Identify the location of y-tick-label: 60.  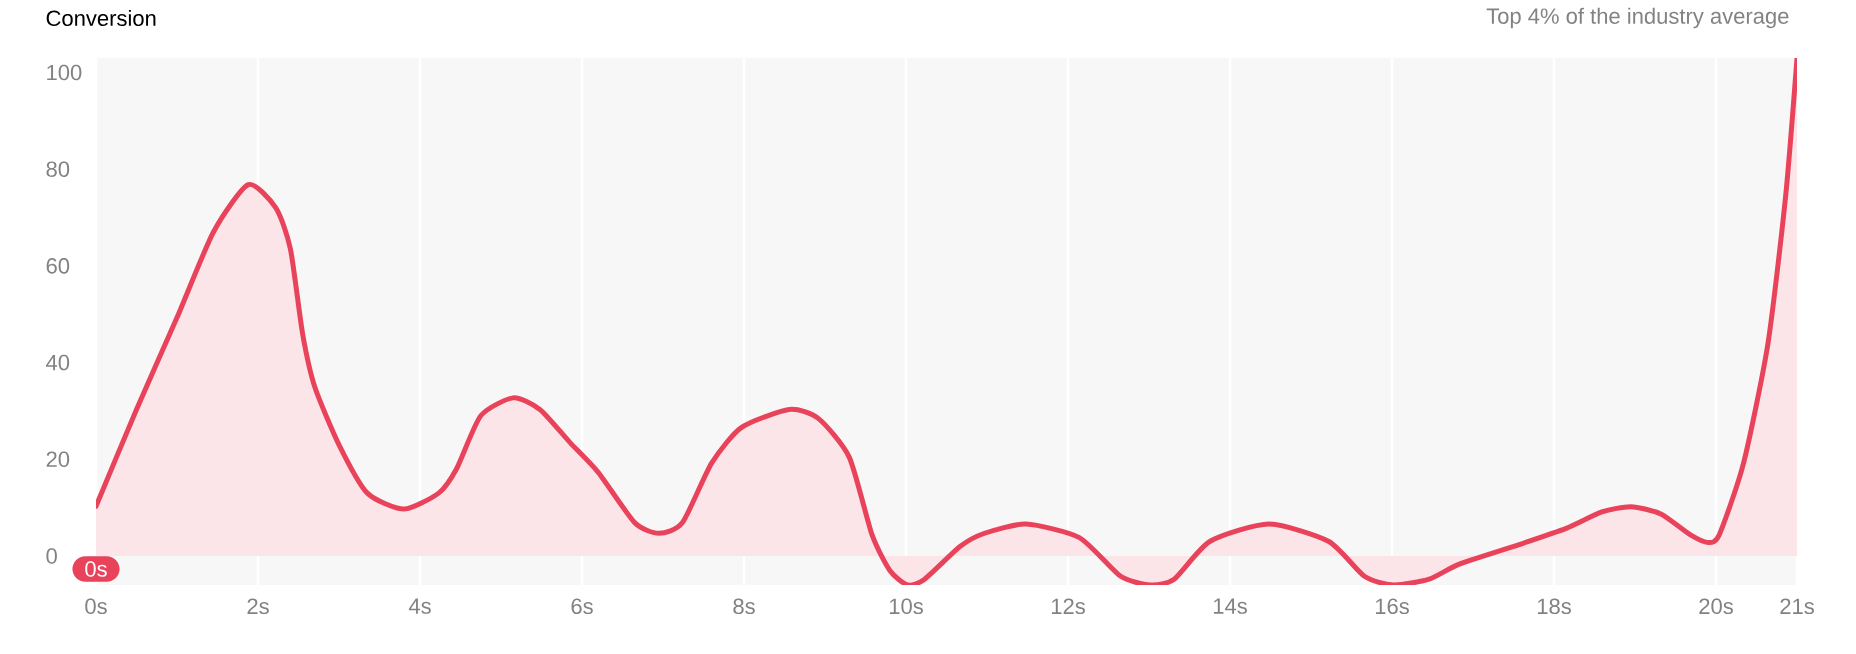
(58, 266).